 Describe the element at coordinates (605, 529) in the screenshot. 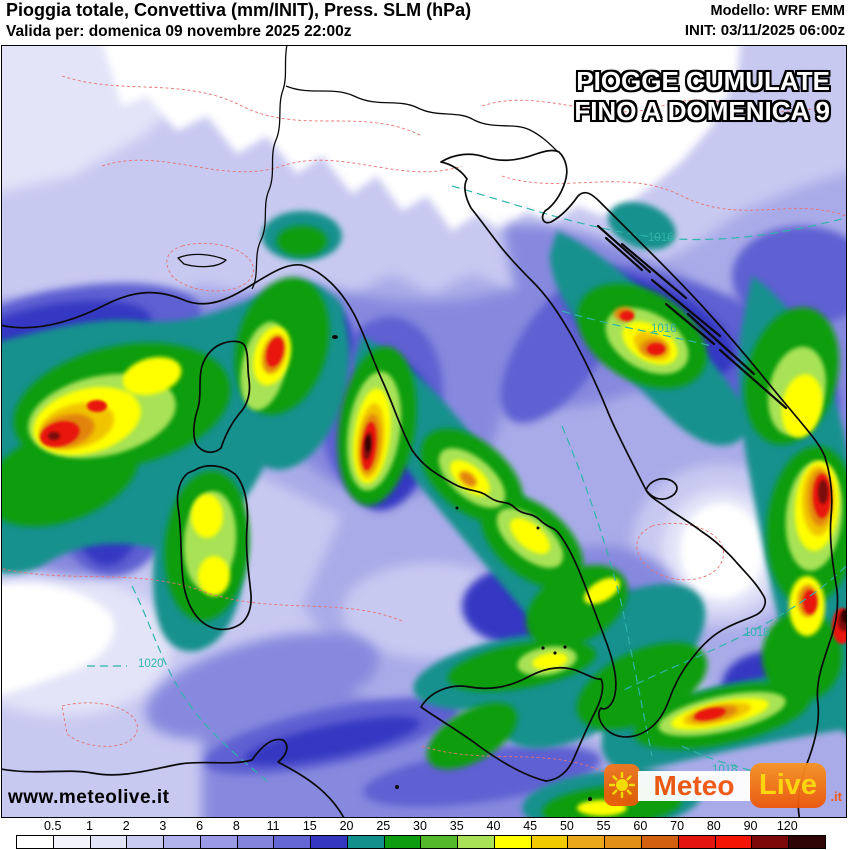

I see `precip-extreme-layer` at that location.